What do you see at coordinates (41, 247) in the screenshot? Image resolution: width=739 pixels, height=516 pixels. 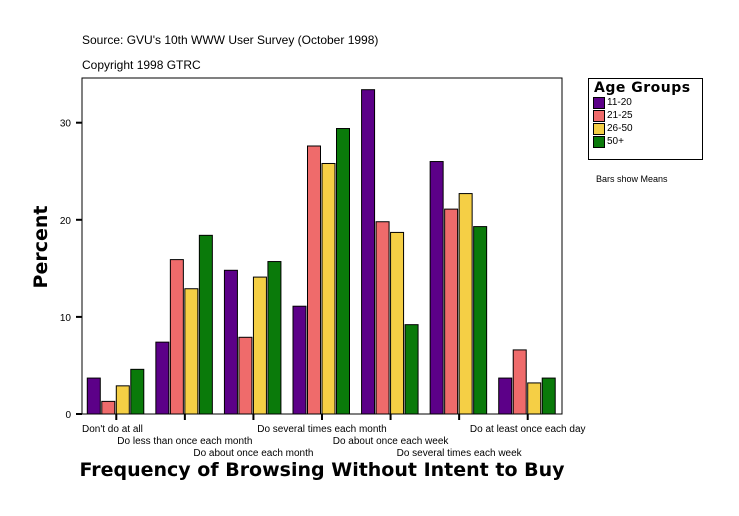 I see `y-axis-label: Percent` at bounding box center [41, 247].